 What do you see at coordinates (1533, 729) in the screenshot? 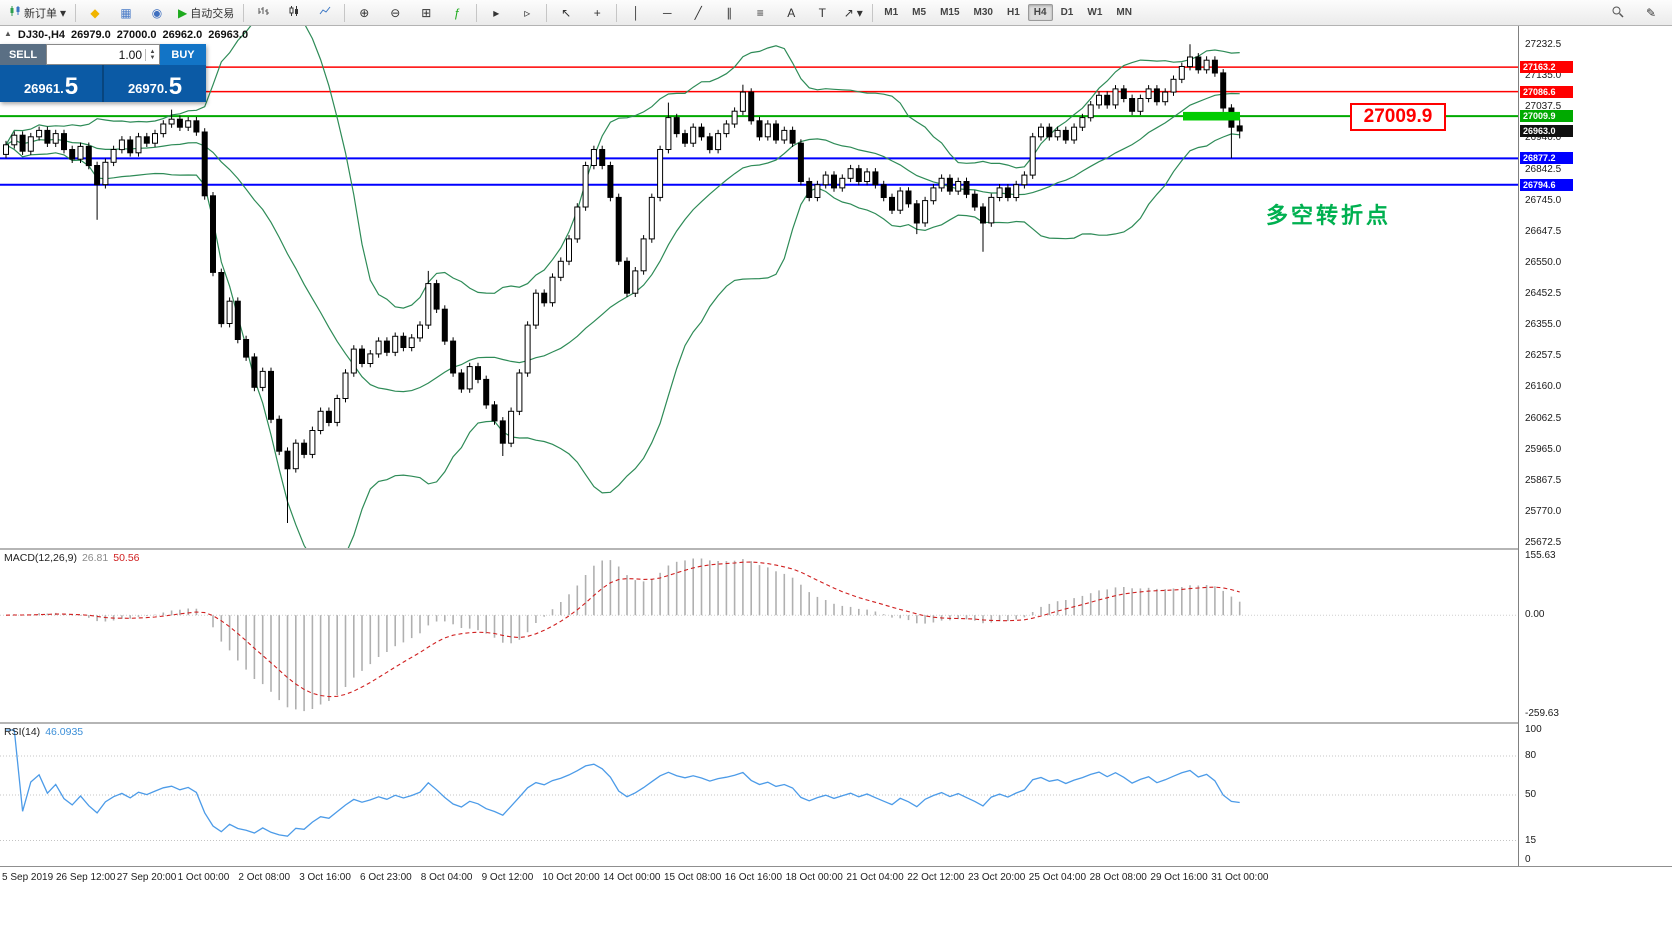
I see `rsi-scale-label: 100` at bounding box center [1533, 729].